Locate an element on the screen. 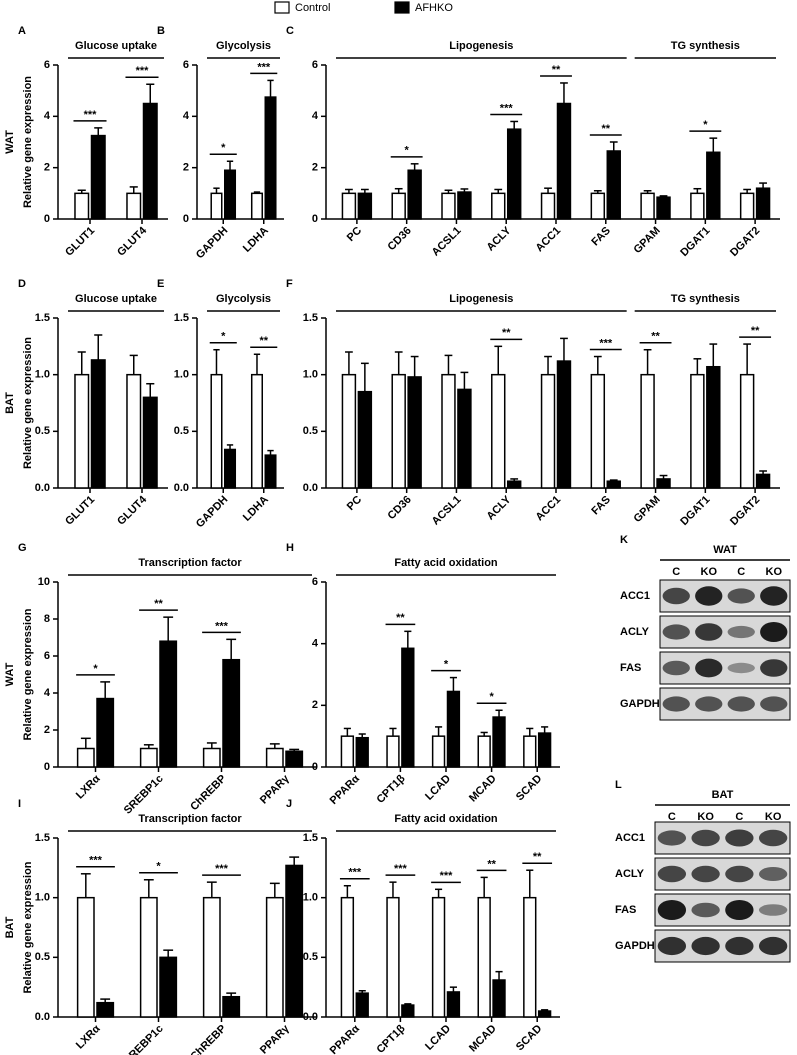  group-title: Glycolysis is located at coordinates (243, 299).